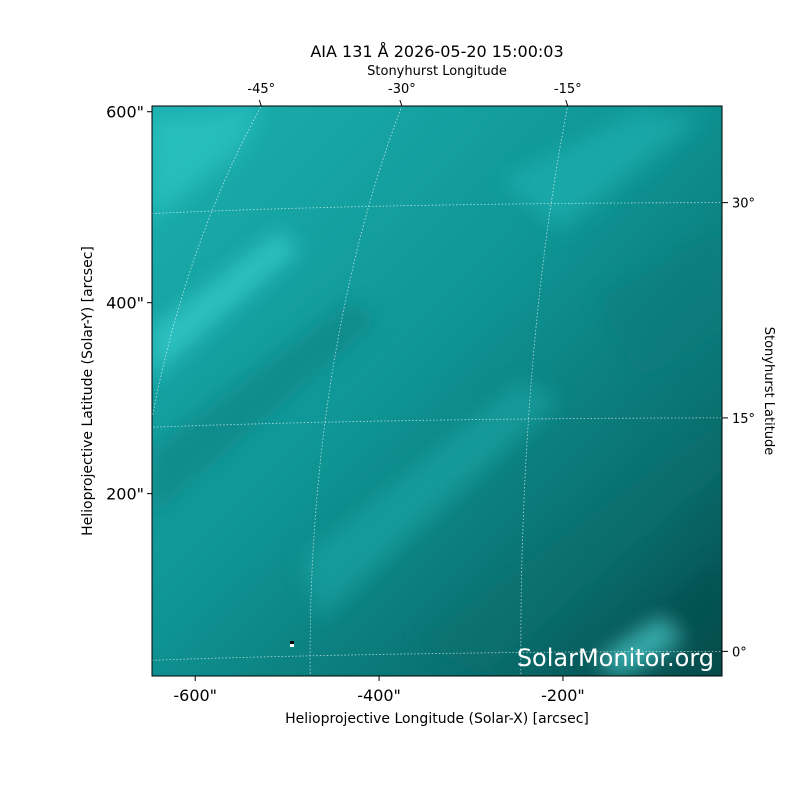 The height and width of the screenshot is (800, 800). I want to click on x-tick-label: -200", so click(563, 695).